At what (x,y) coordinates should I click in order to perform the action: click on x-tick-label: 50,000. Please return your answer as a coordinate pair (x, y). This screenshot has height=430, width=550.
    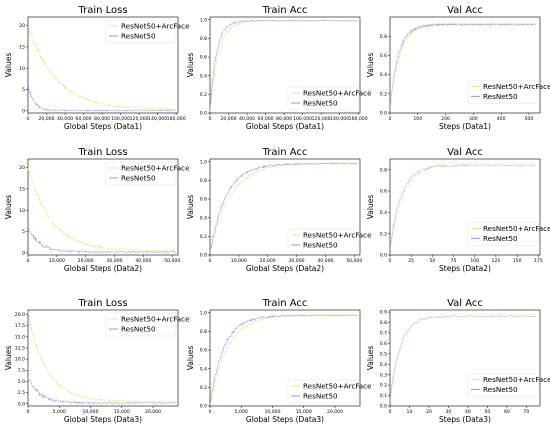
    Looking at the image, I should click on (354, 261).